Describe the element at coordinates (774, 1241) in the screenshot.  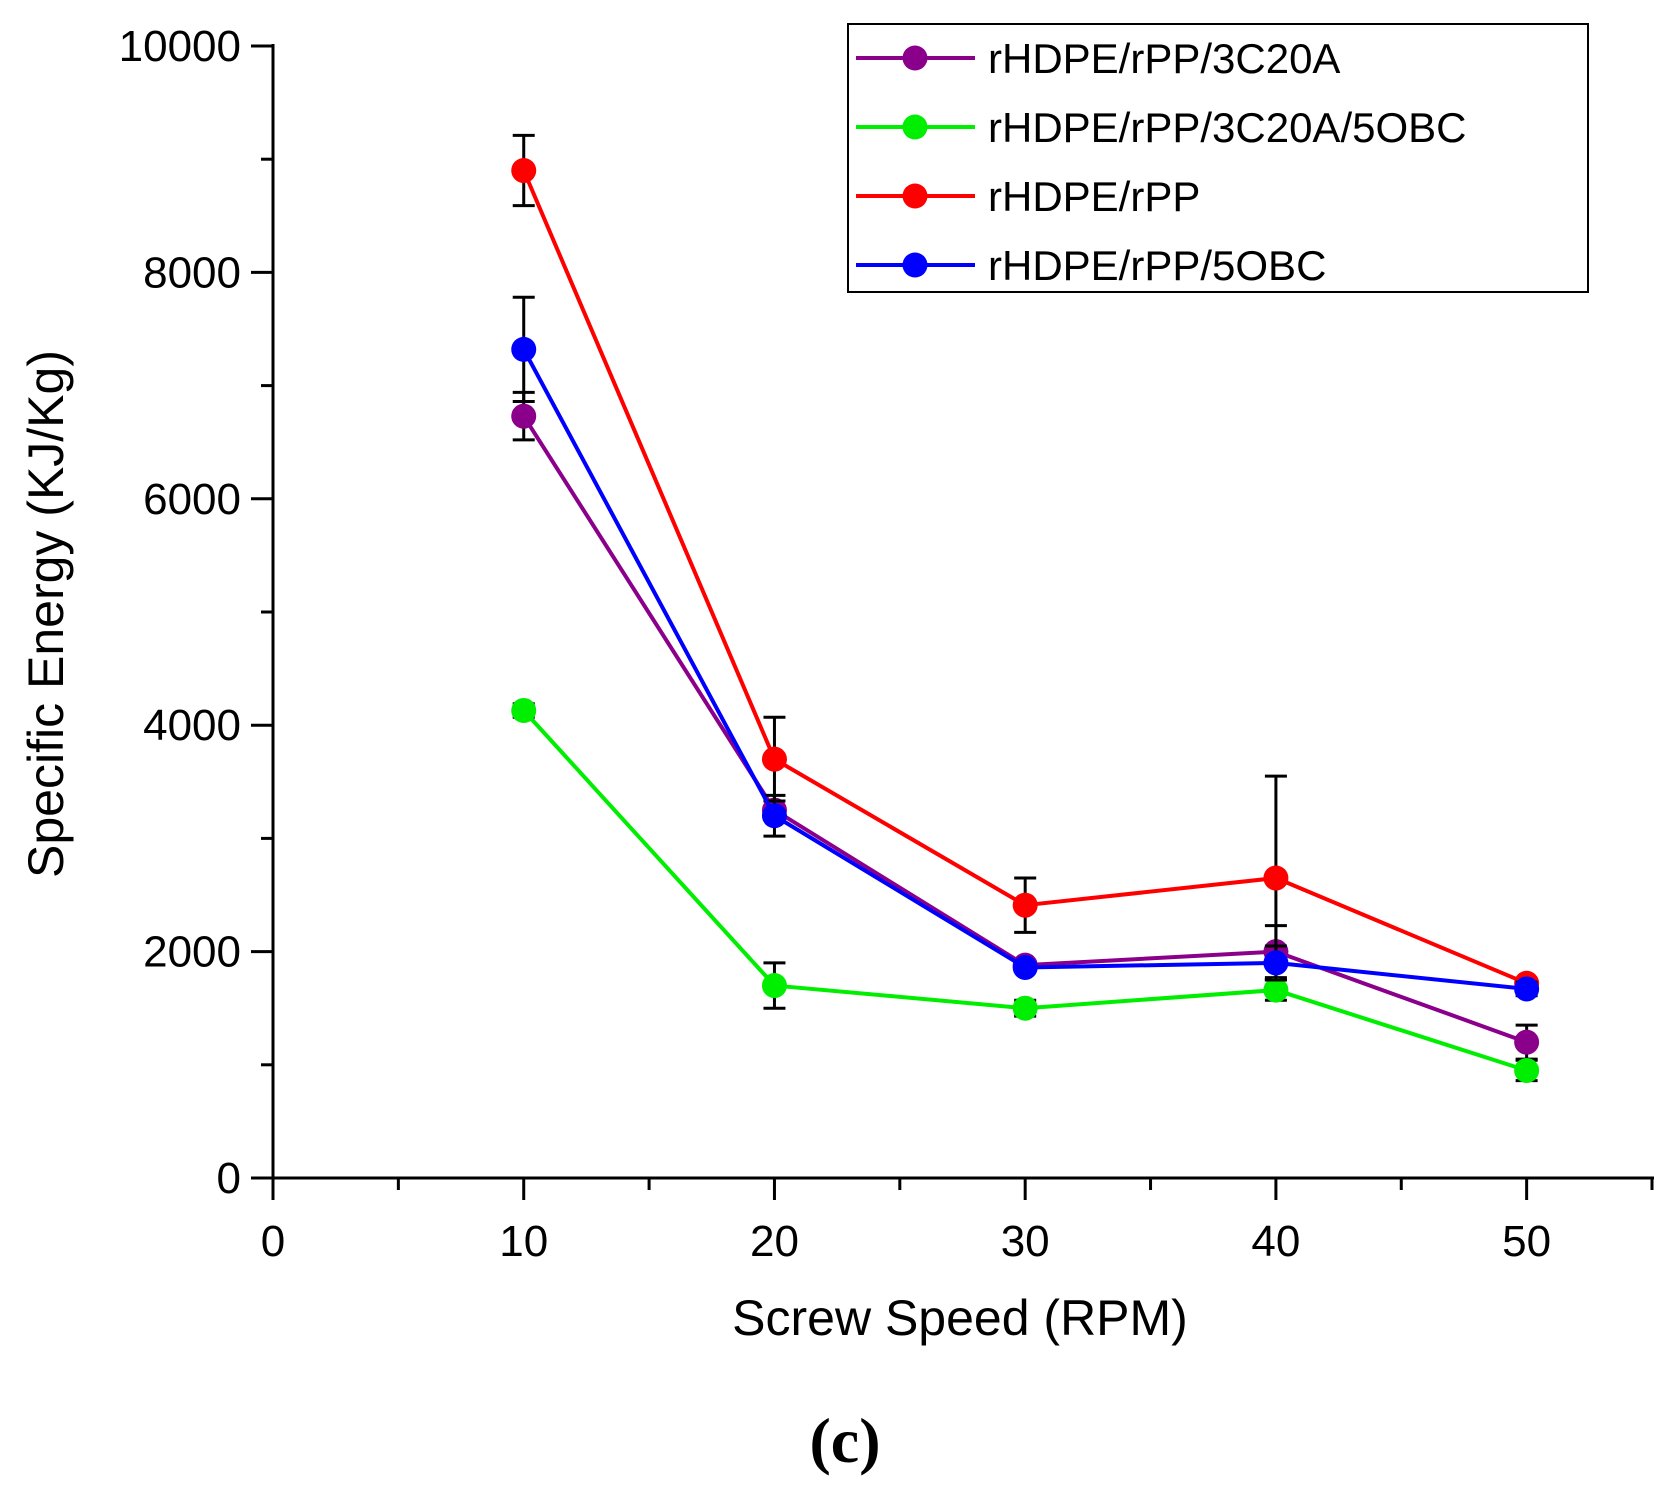
I see `x-tick-label: 20` at that location.